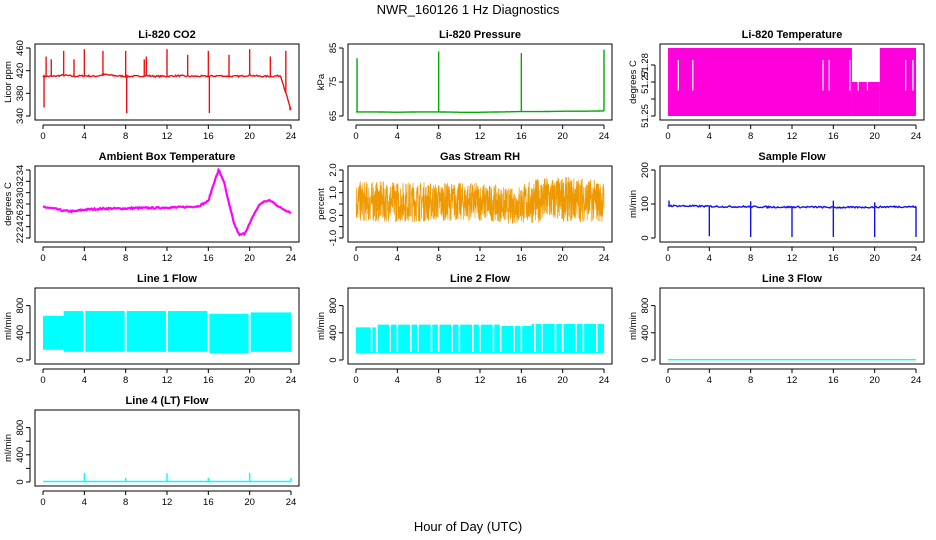  I want to click on panel-title: Line 2 Flow, so click(480, 279).